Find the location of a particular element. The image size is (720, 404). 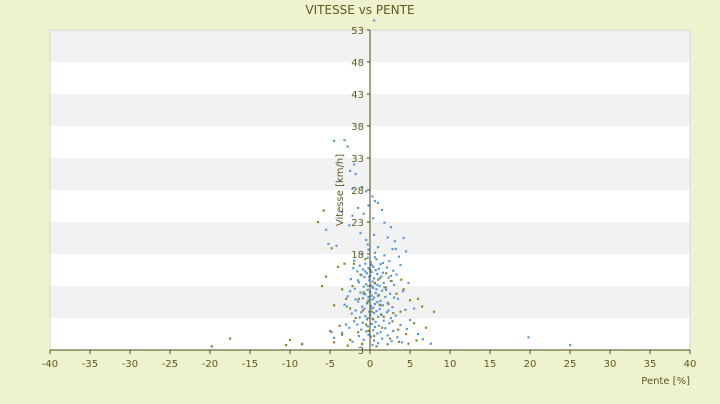

x-tick-label: 30 is located at coordinates (610, 364).